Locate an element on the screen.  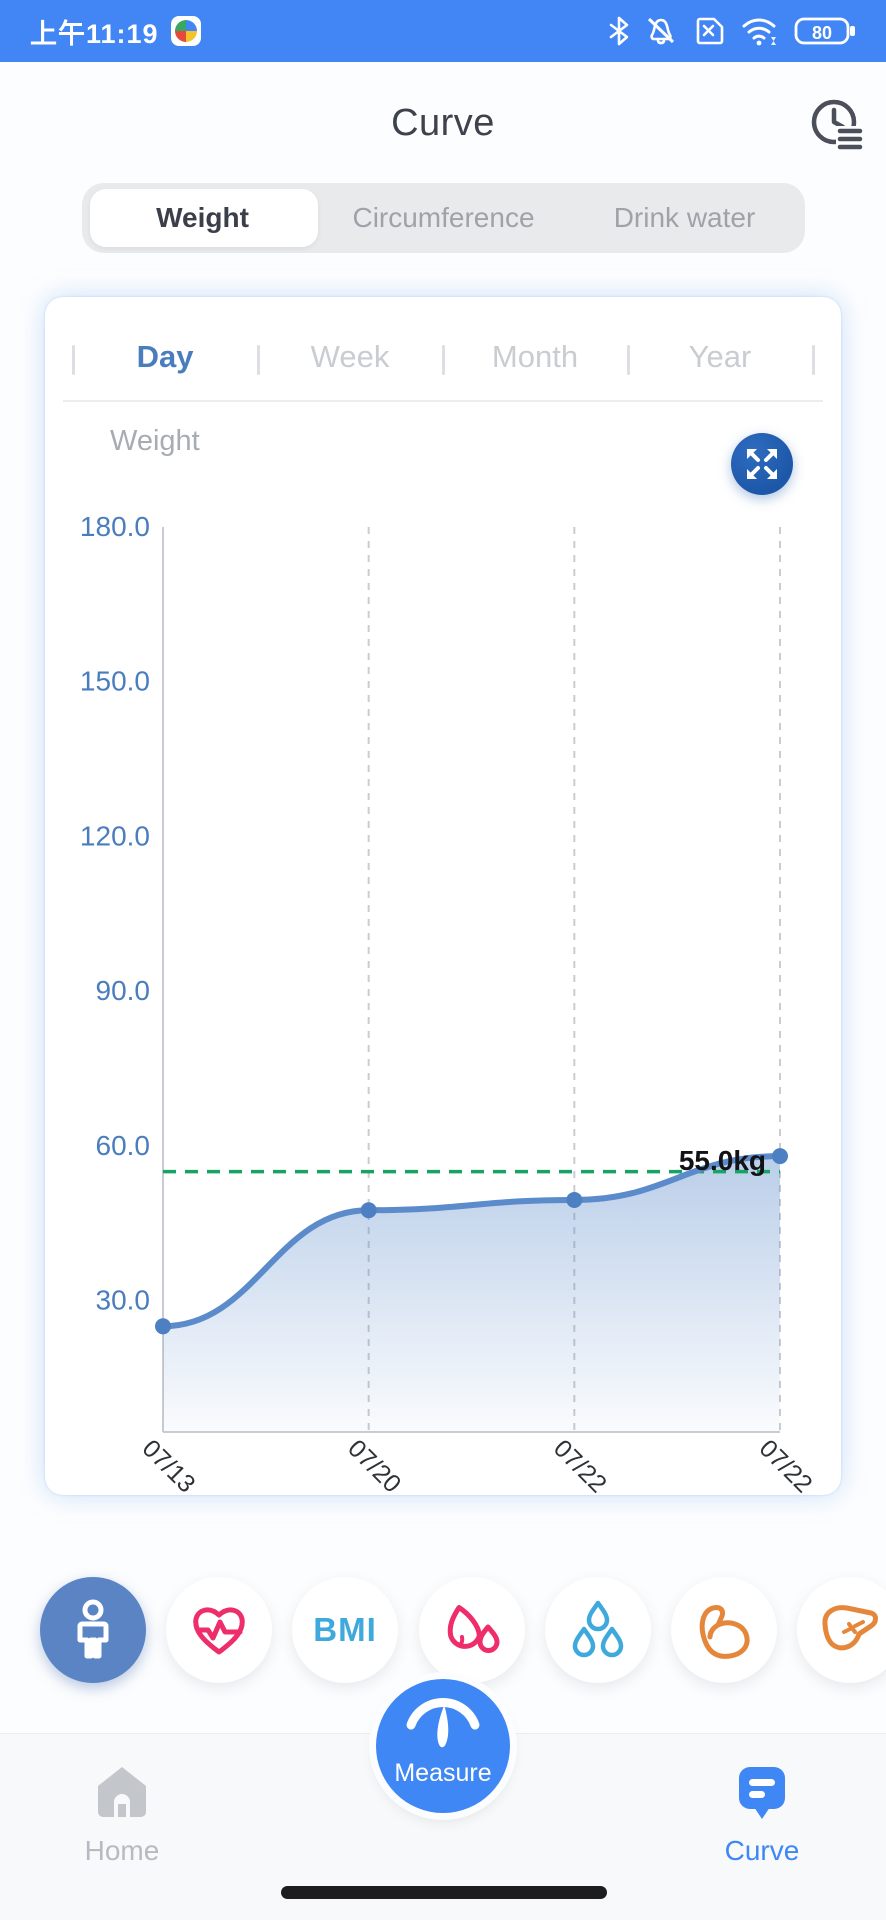
svg-text: 07/13 is located at coordinates (169, 1464).